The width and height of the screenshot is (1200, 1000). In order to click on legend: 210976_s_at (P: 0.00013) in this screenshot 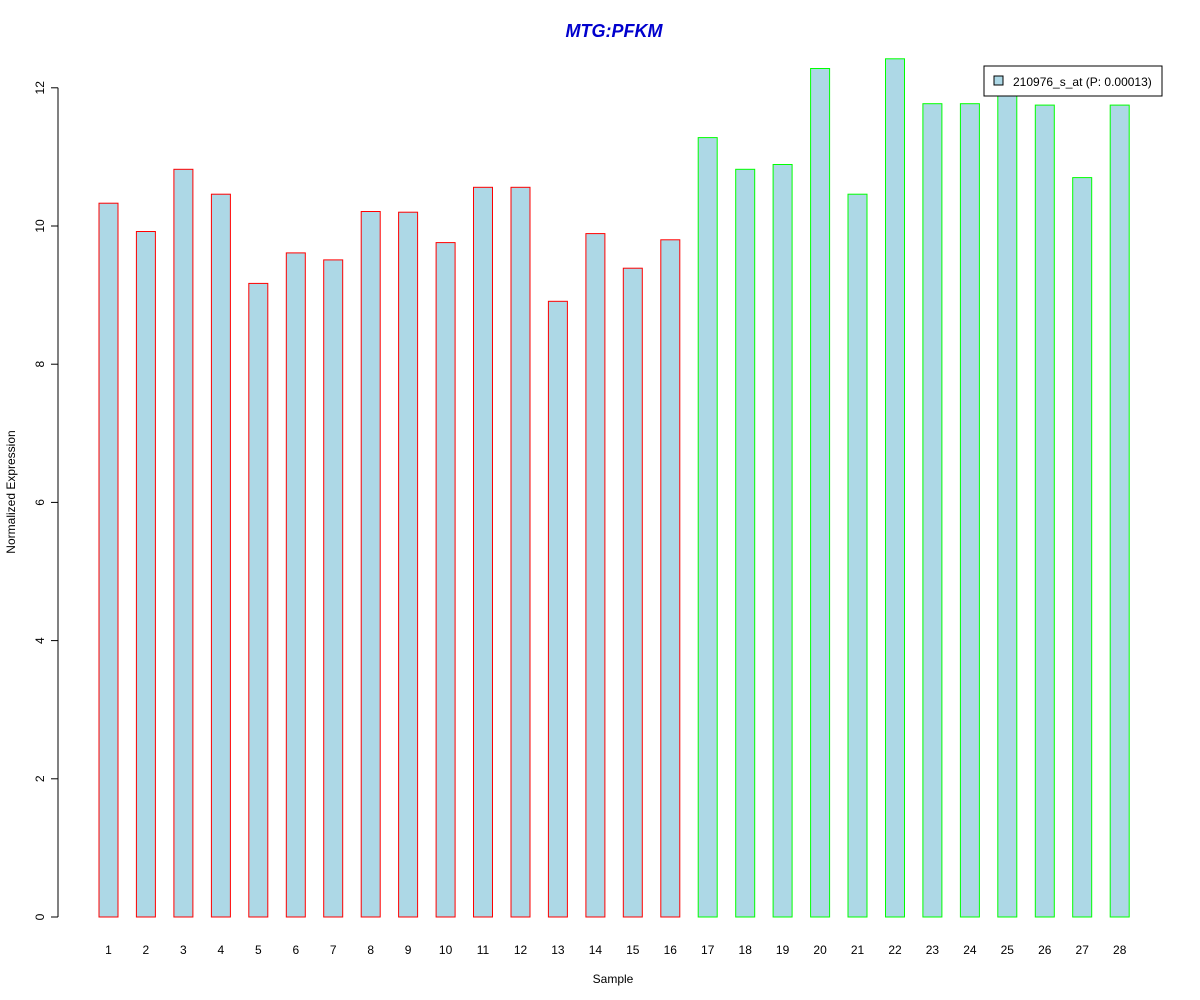, I will do `click(1073, 81)`.